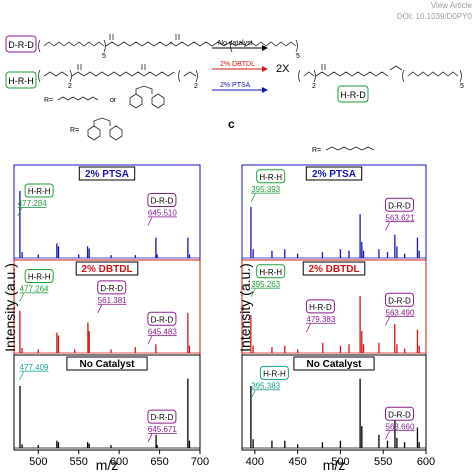 The height and width of the screenshot is (474, 474). I want to click on arrow-ptsa-label: 2% PTSA, so click(235, 85).